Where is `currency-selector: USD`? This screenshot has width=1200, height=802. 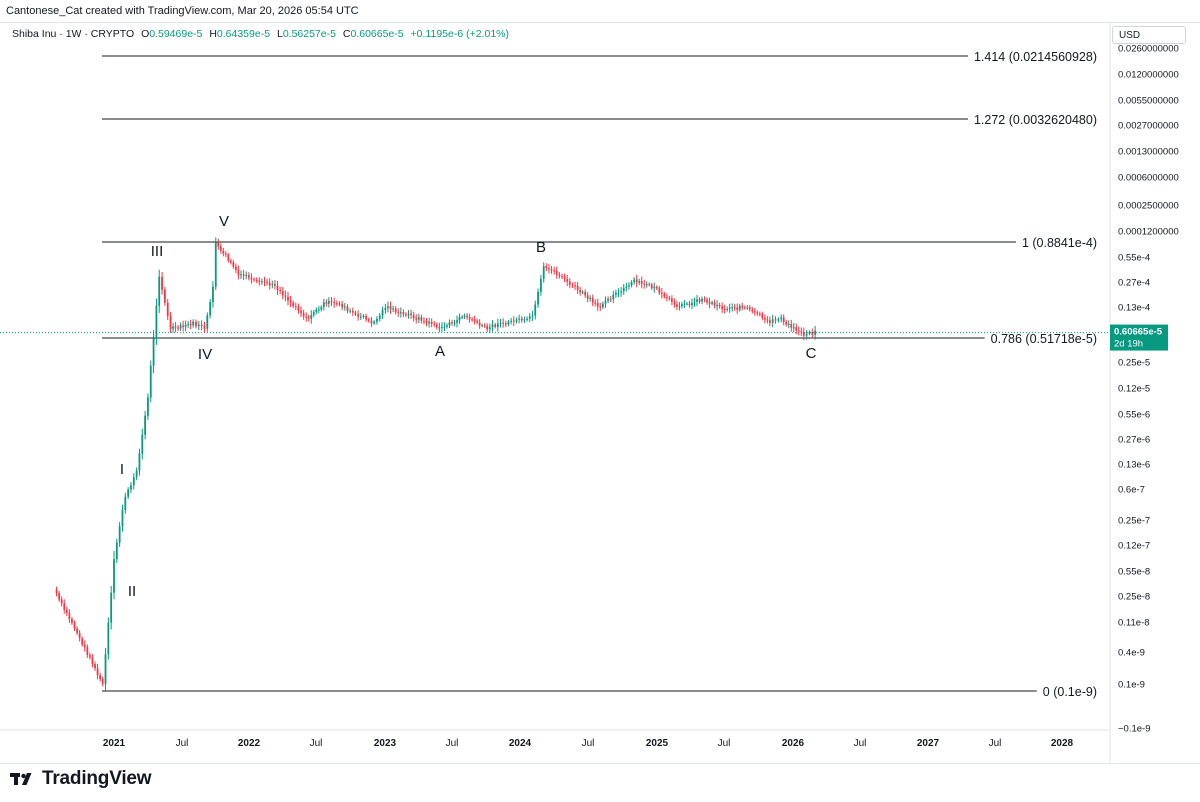 currency-selector: USD is located at coordinates (1149, 35).